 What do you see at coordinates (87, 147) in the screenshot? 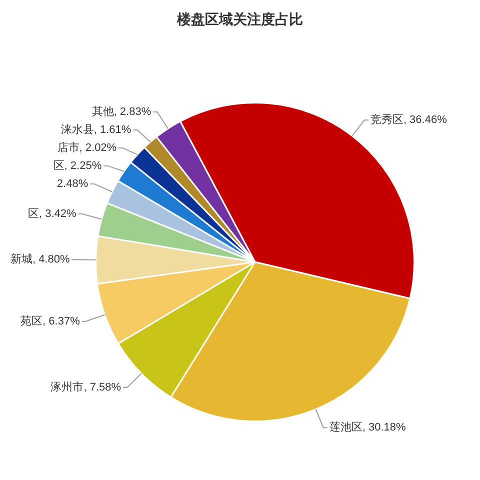
I see `slice-label: 店市, 2.02%` at bounding box center [87, 147].